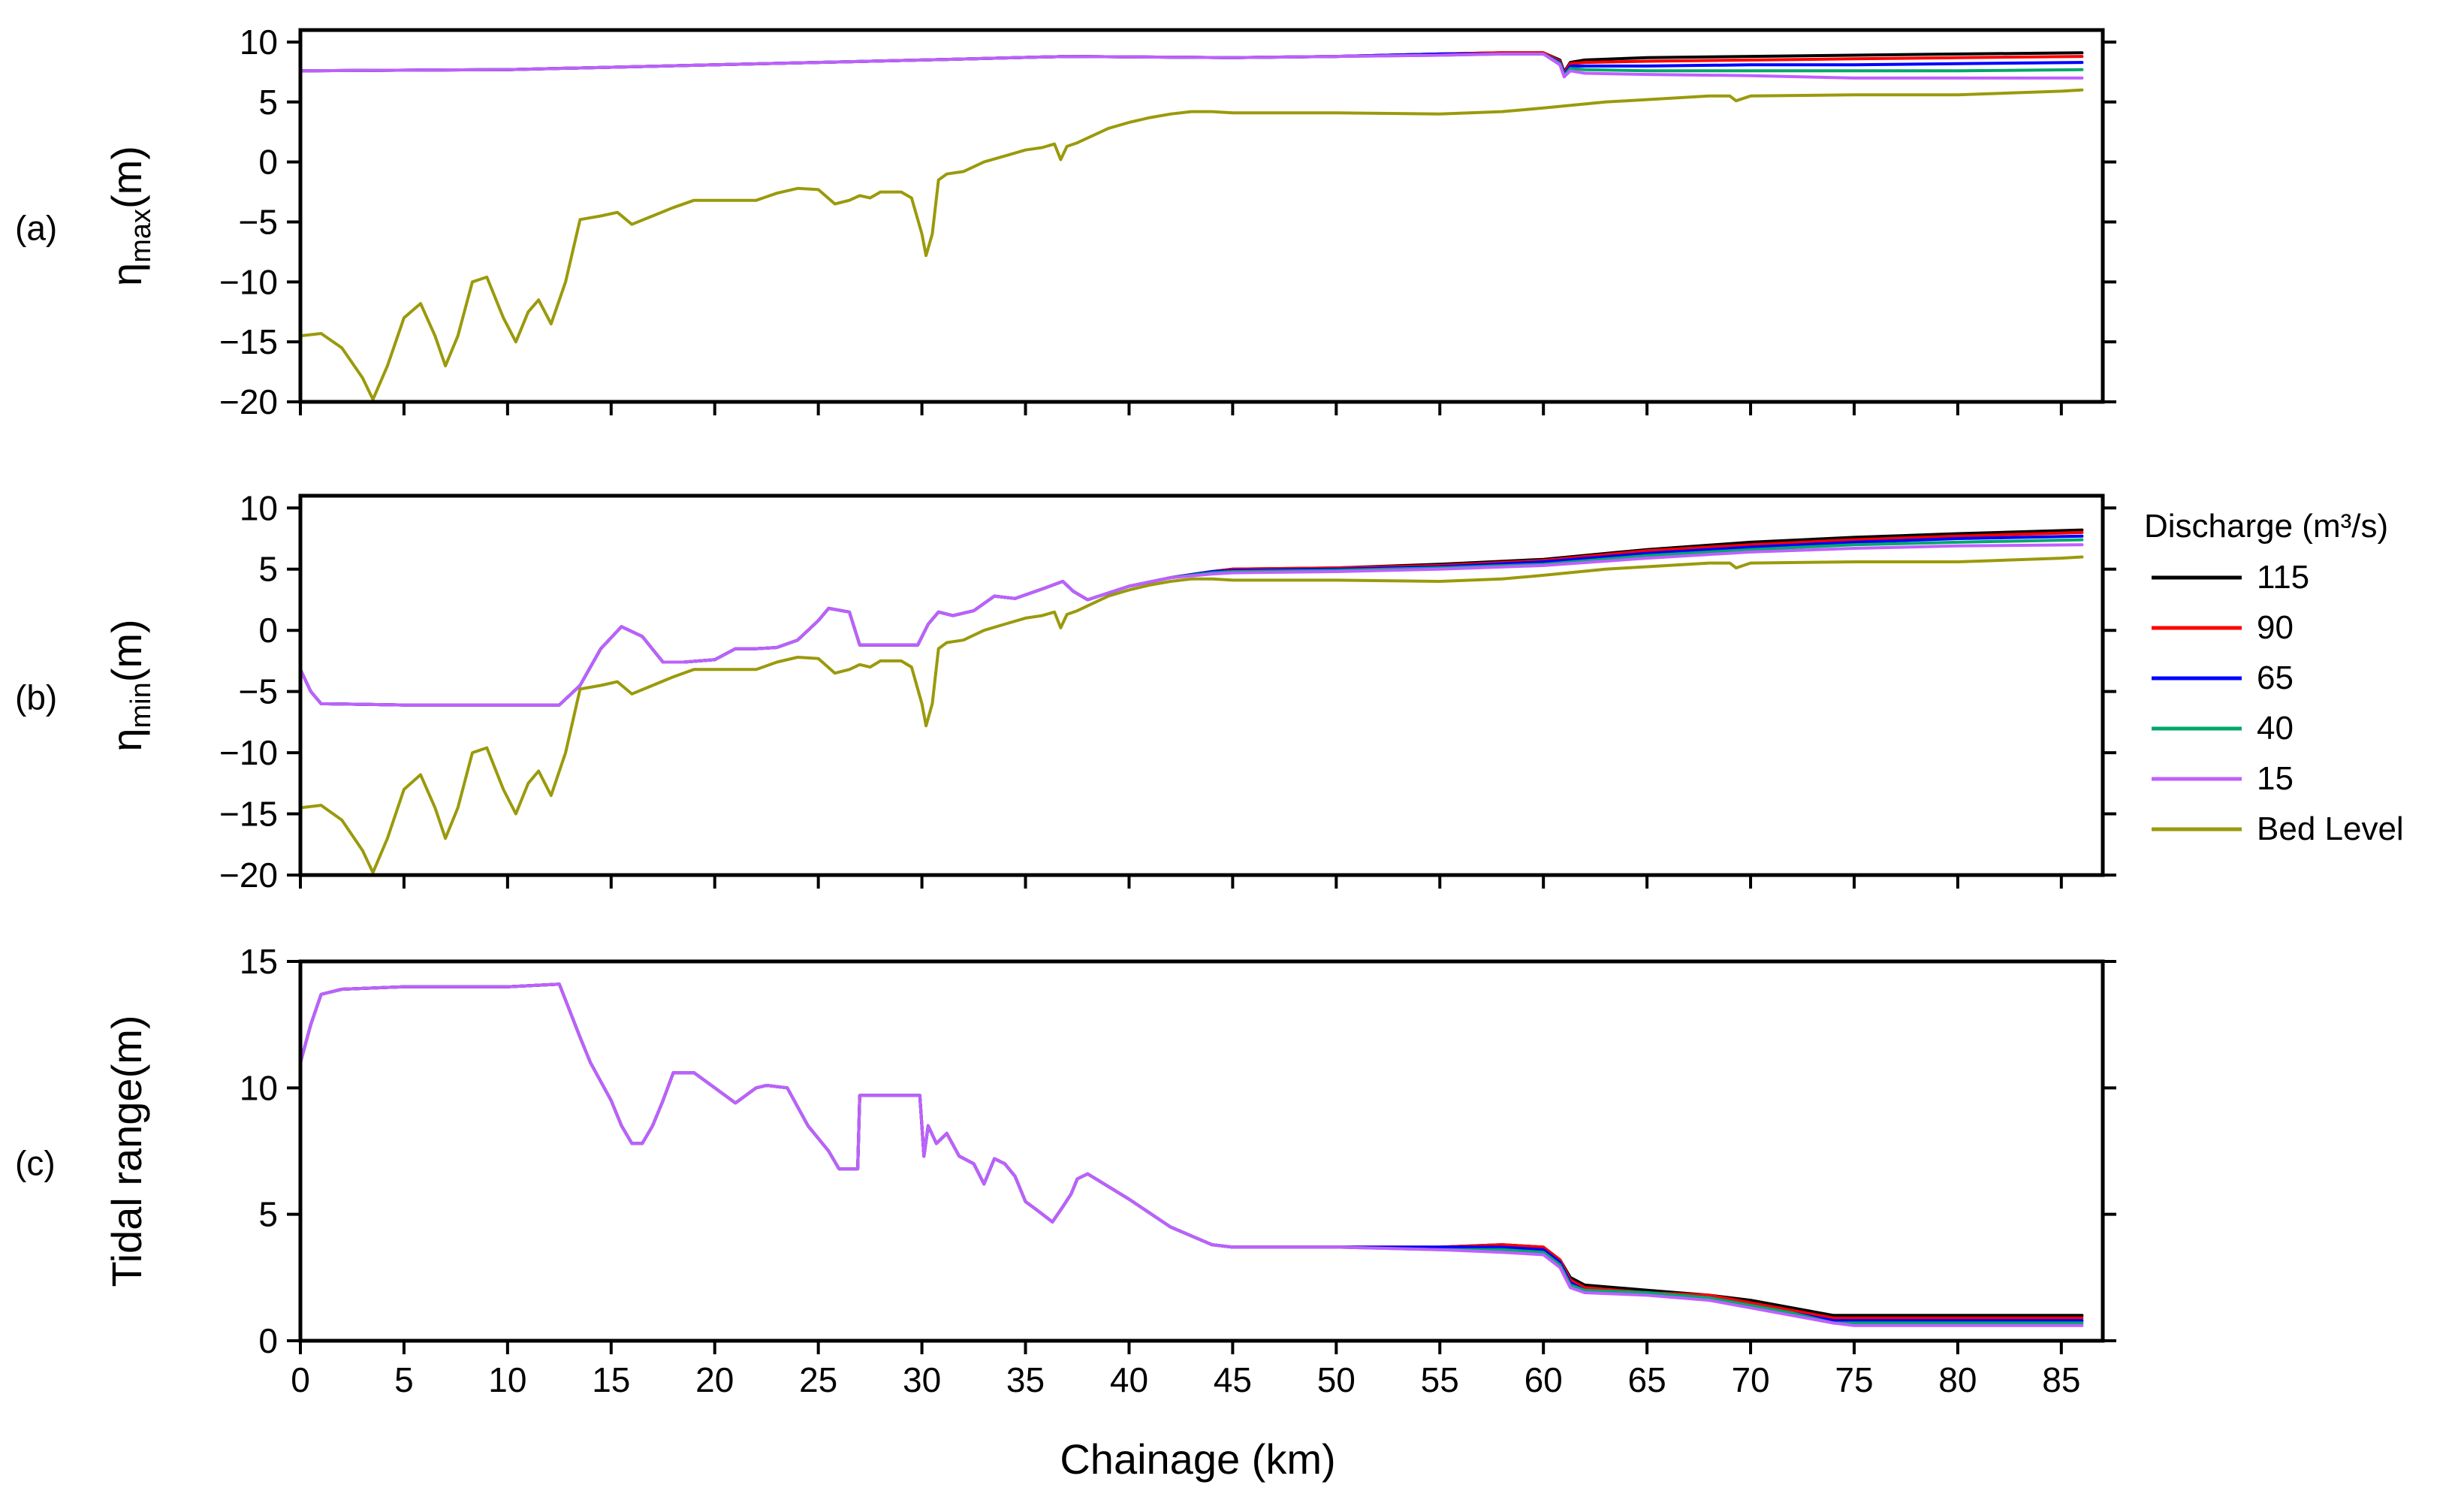 This screenshot has width=2464, height=1506. I want to click on legend-label: 115, so click(2283, 577).